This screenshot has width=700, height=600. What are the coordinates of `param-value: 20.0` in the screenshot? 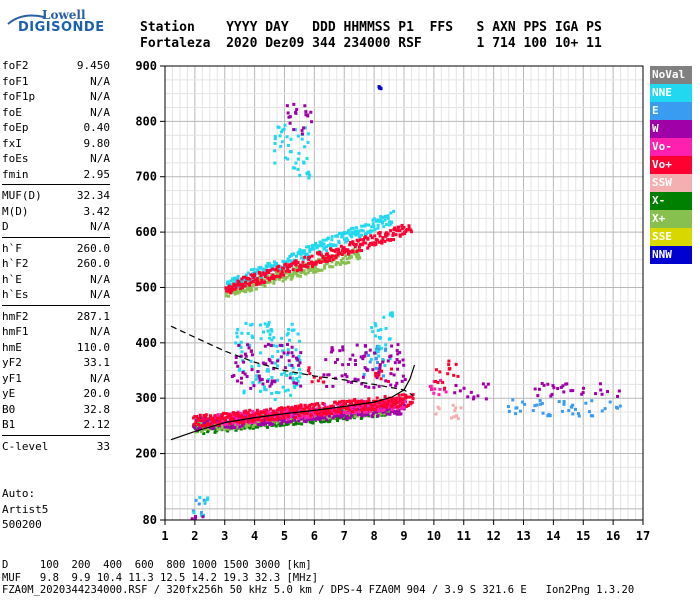 It's located at (97, 393).